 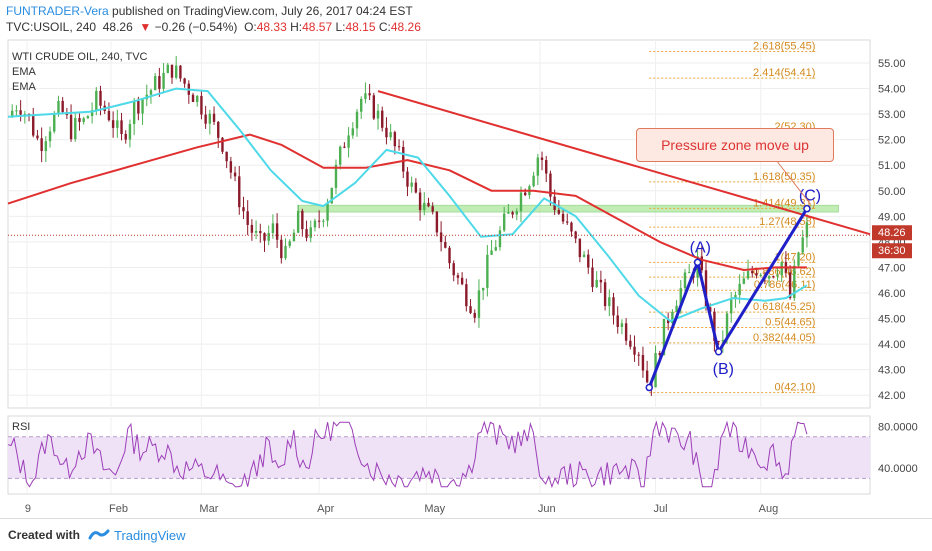 I want to click on harmonic-pattern: (A) (B) (C), so click(x=733, y=275).